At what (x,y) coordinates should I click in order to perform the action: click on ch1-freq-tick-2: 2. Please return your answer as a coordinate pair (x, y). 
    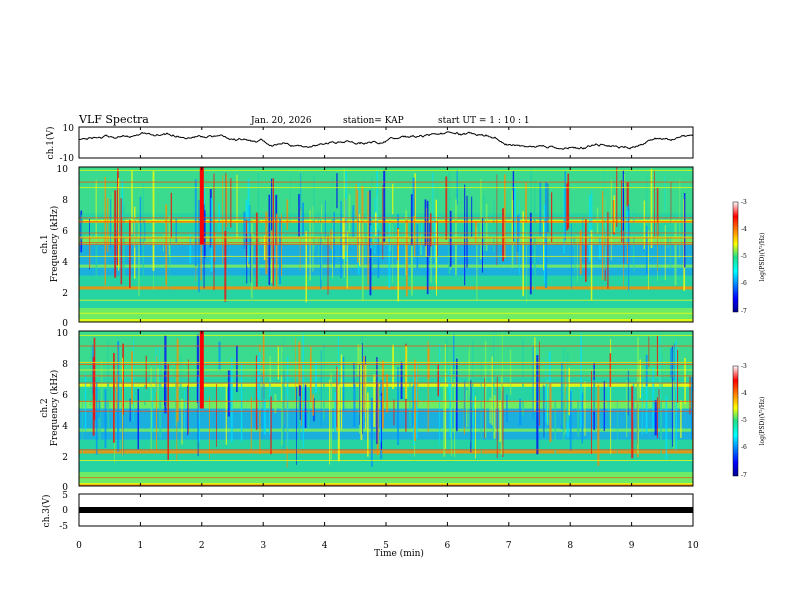
    Looking at the image, I should click on (65, 294).